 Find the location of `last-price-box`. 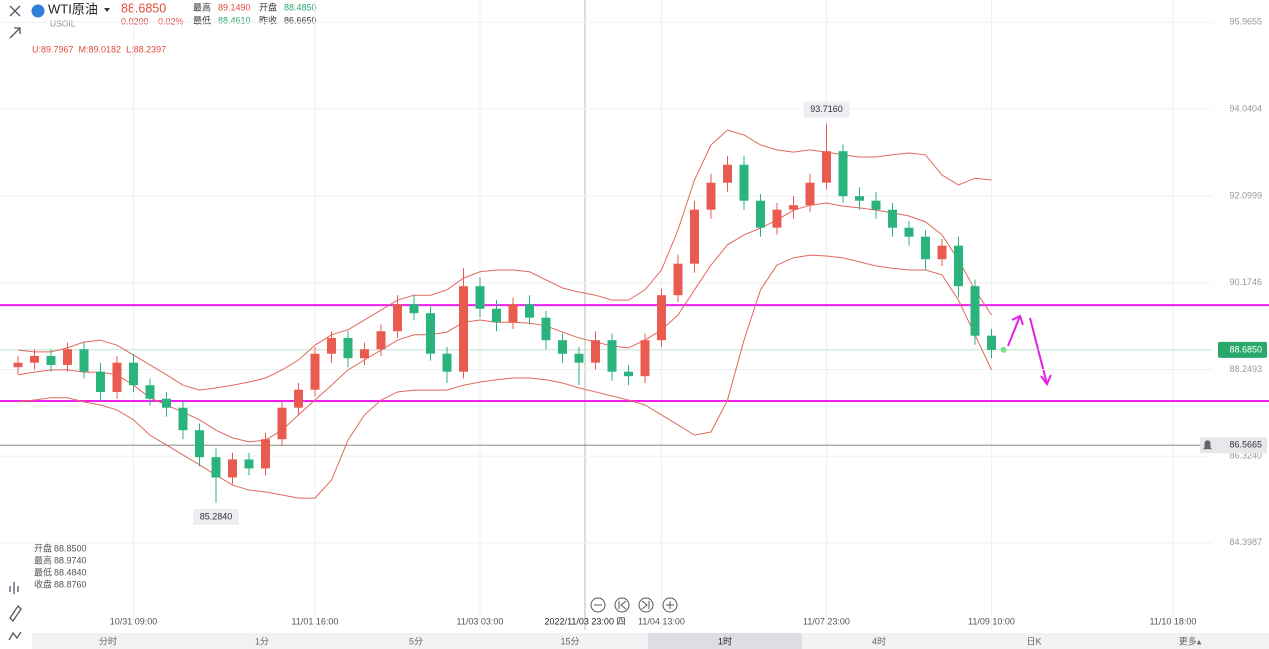

last-price-box is located at coordinates (1242, 349).